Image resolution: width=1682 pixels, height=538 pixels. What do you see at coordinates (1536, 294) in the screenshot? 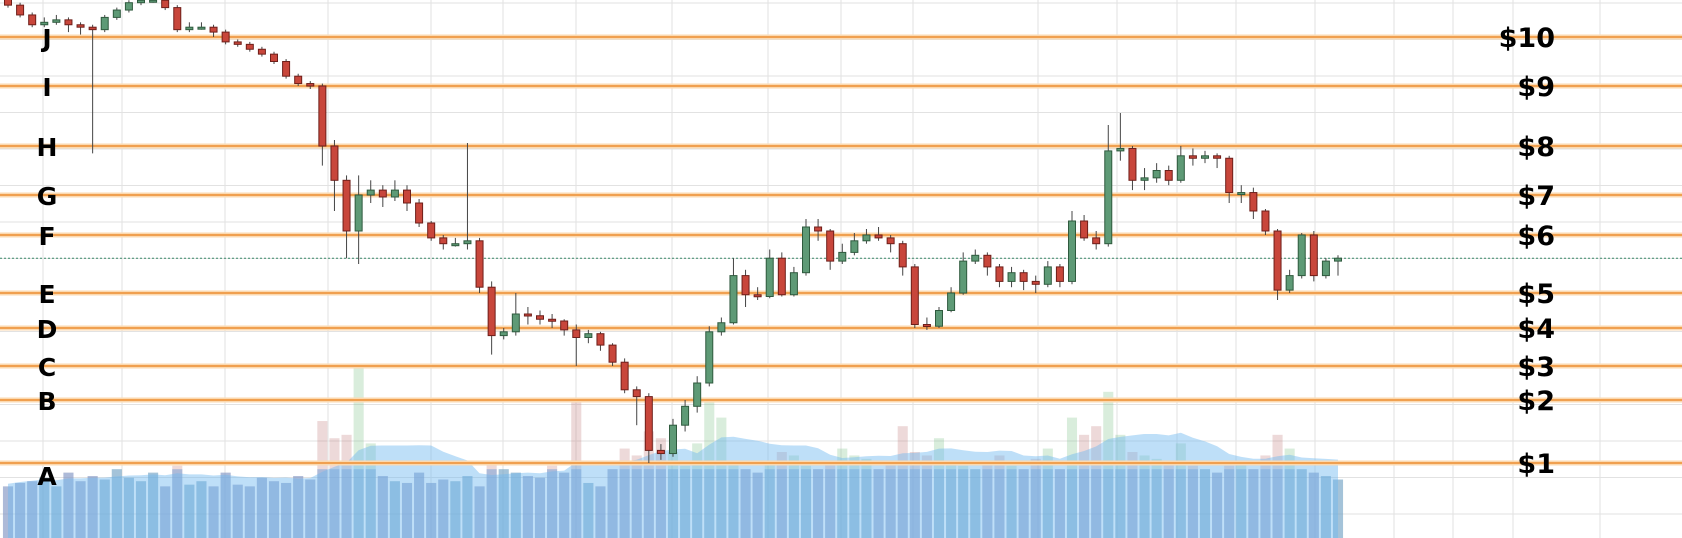
I see `level-price-label: $5` at bounding box center [1536, 294].